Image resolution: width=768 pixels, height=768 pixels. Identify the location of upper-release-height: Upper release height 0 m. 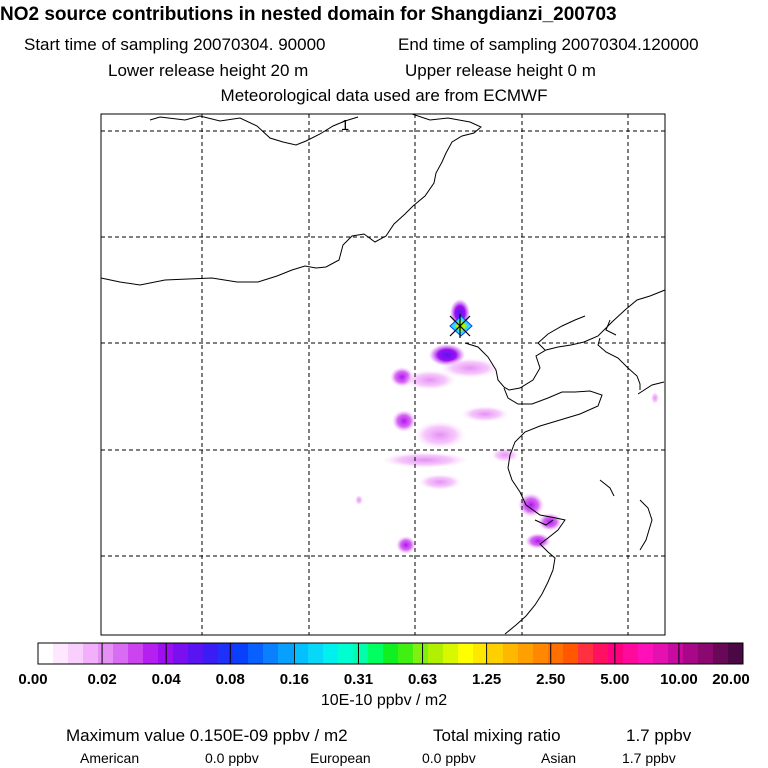
(500, 70).